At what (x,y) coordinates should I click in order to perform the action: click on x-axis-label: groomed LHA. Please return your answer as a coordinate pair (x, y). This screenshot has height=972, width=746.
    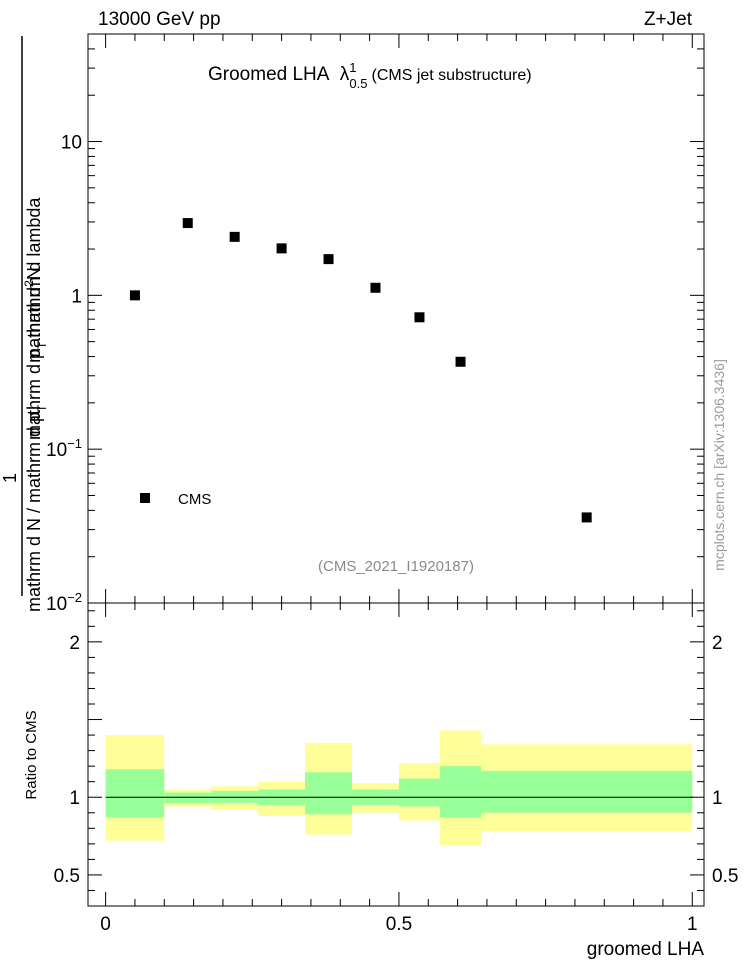
    Looking at the image, I should click on (646, 949).